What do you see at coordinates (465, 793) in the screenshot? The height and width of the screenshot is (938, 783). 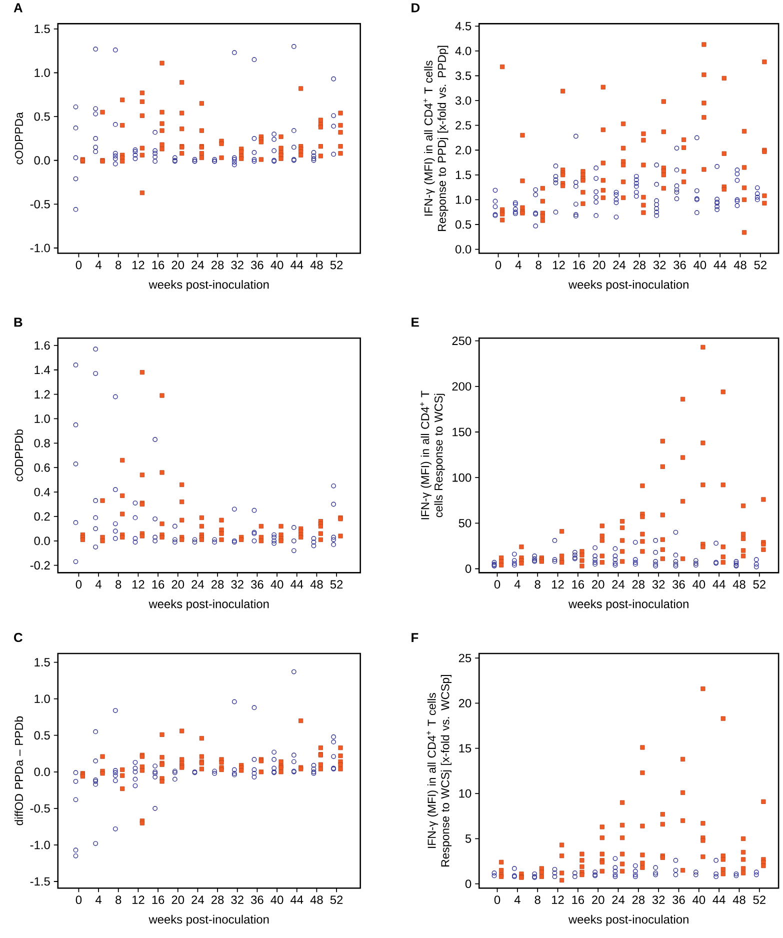 I see `y-tick-label: 10` at bounding box center [465, 793].